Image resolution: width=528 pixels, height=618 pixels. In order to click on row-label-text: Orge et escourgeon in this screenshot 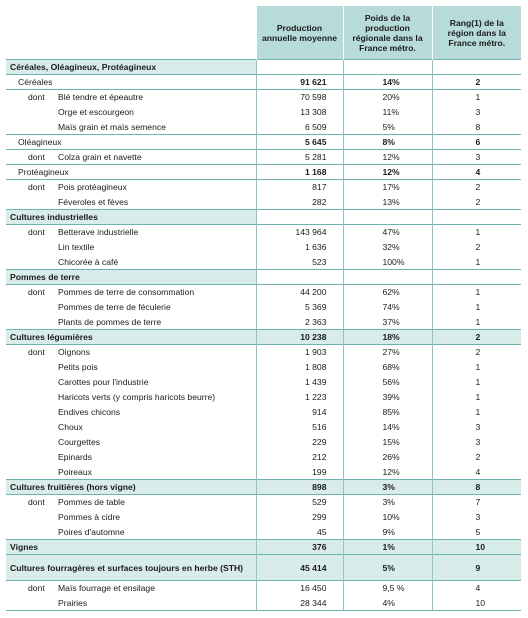, I will do `click(96, 112)`.